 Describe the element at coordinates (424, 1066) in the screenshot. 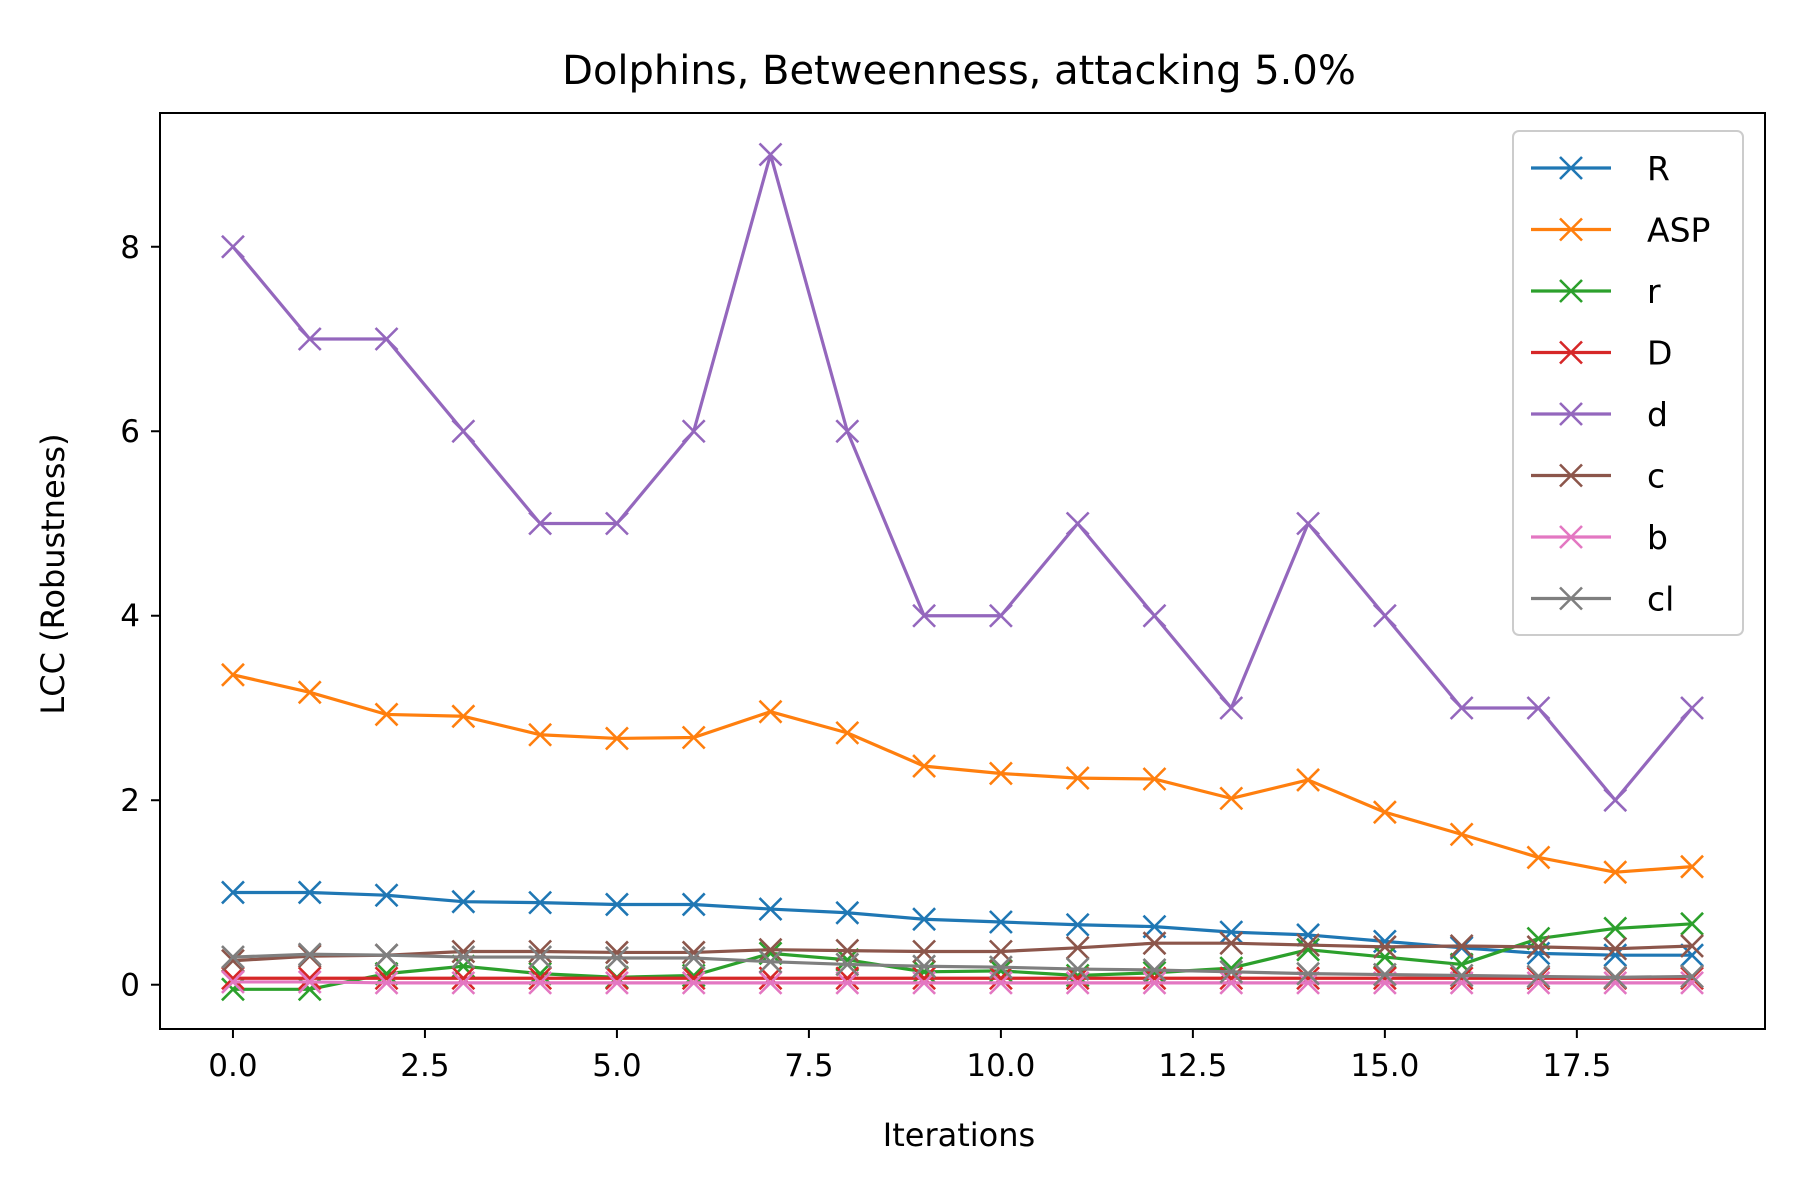

I see `x-tick-label: 2.5` at that location.